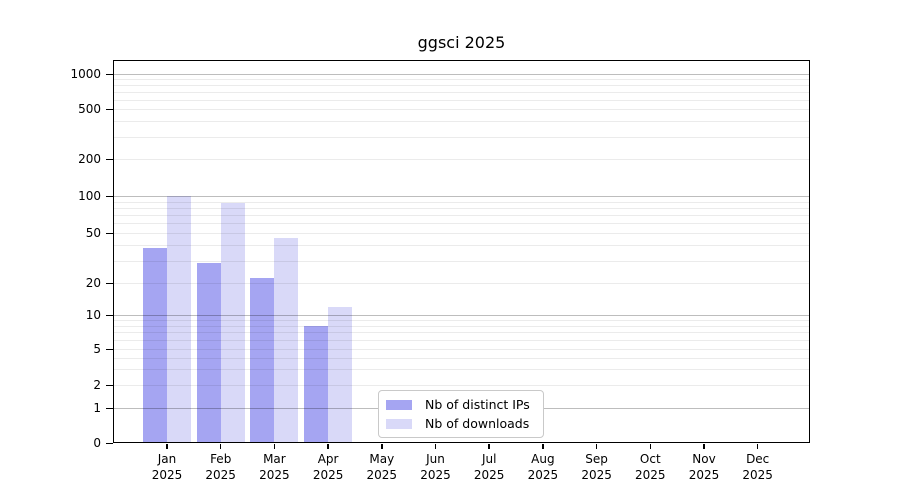 This screenshot has width=900, height=500. What do you see at coordinates (93, 233) in the screenshot?
I see `y-tick-label: 50` at bounding box center [93, 233].